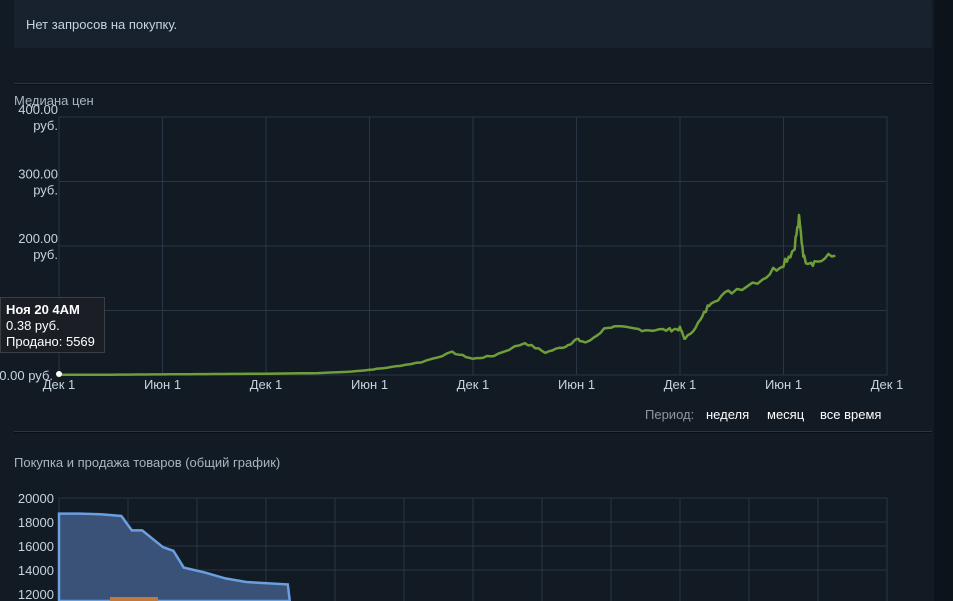 The image size is (953, 601). I want to click on volume-chart-title: Покупка и продажа товаров (общий график), so click(147, 462).